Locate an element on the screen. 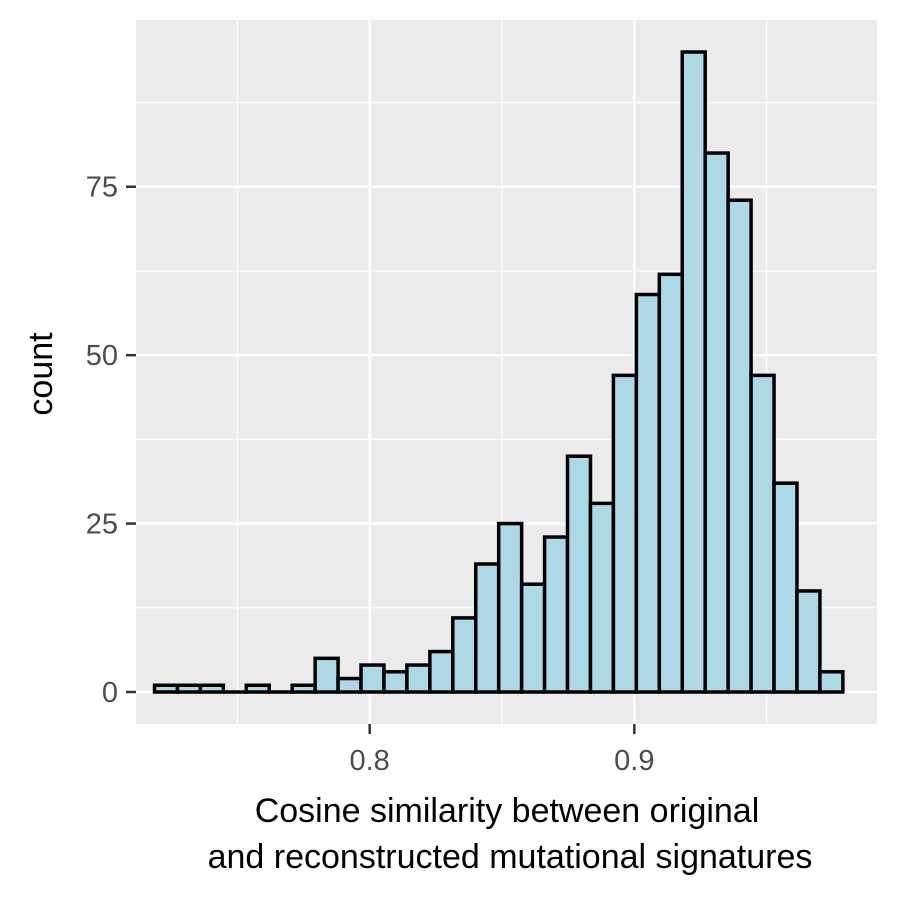 The width and height of the screenshot is (900, 900). x-axis-title-line-2: and reconstructed mutational signatures is located at coordinates (510, 857).